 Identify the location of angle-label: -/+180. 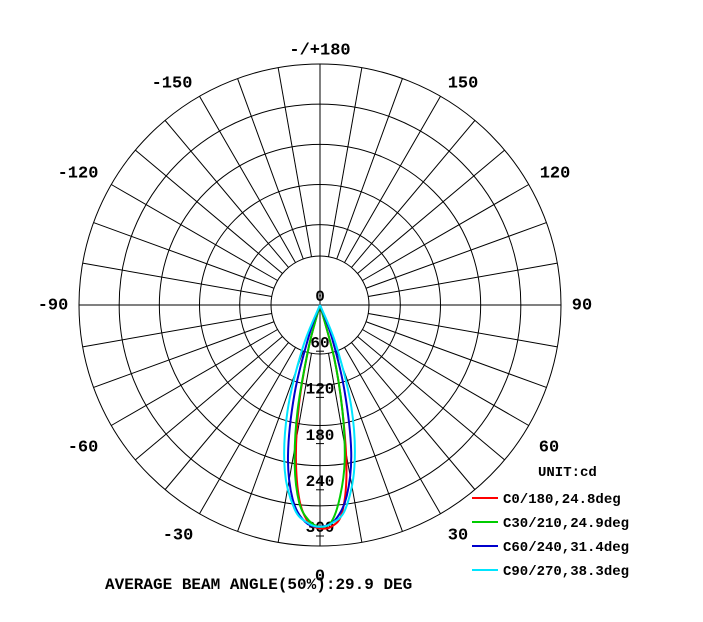
(319, 50).